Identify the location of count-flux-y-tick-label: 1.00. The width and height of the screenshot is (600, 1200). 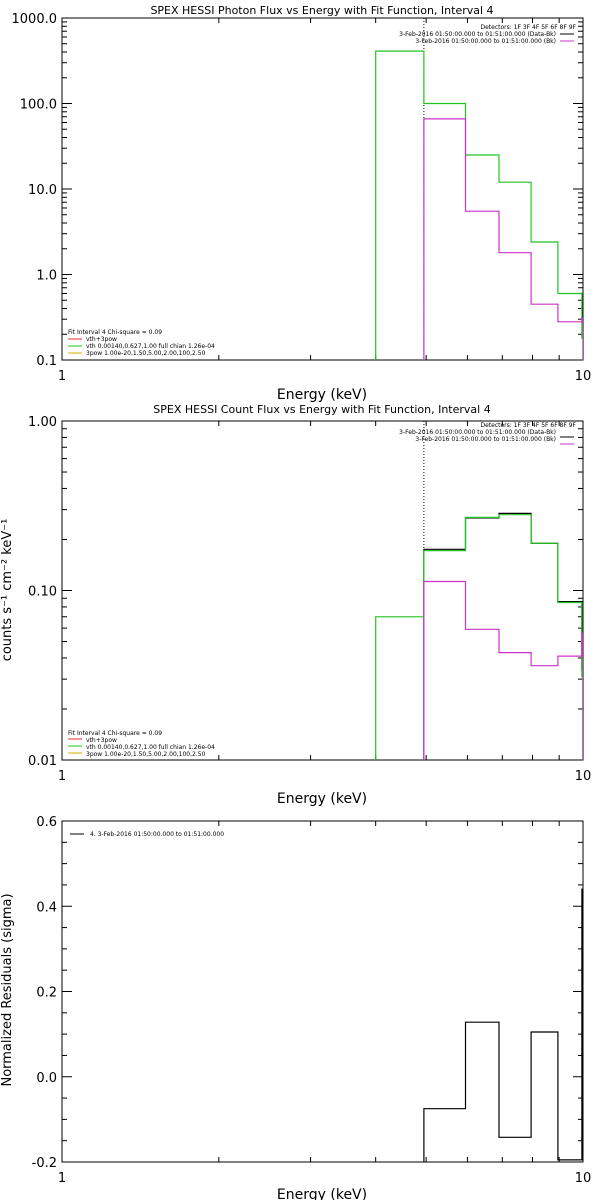
(42, 422).